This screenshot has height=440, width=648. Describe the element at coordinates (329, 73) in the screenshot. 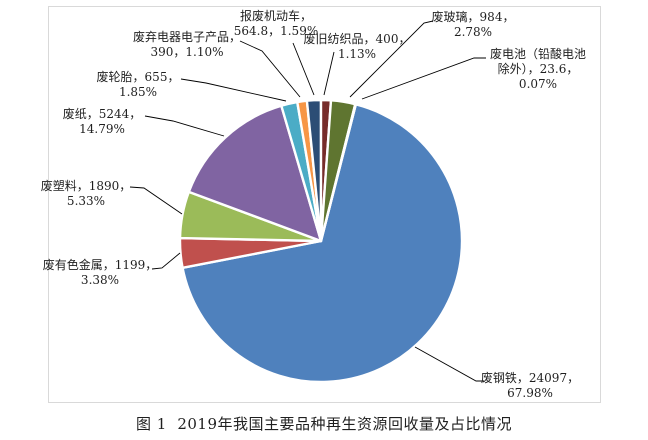

I see `leader-line-waste-textiles` at that location.